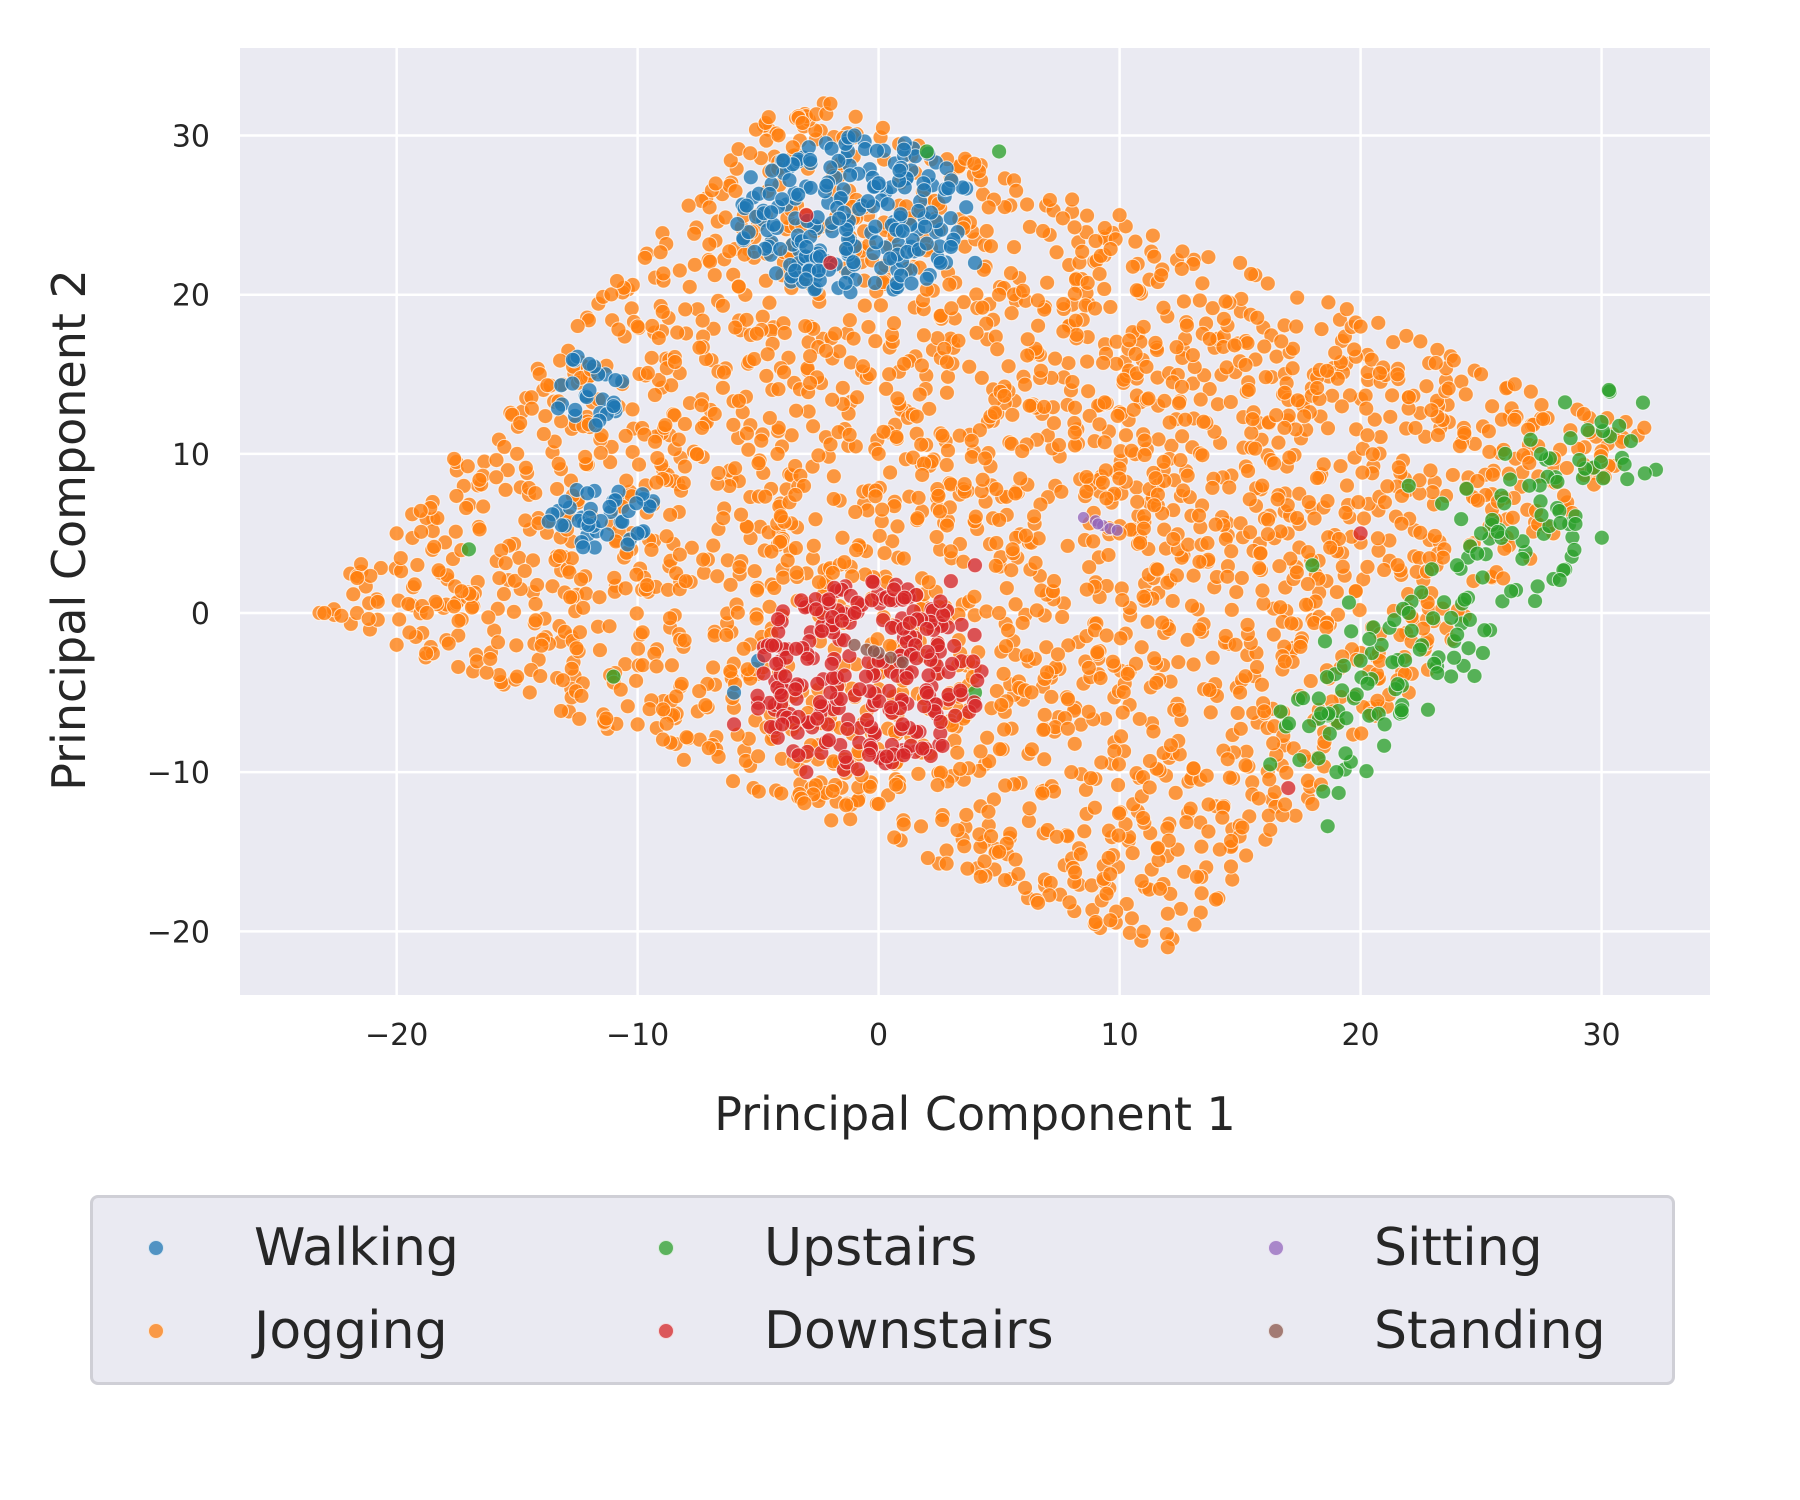 The height and width of the screenshot is (1500, 1800). Describe the element at coordinates (303, 1248) in the screenshot. I see `legend-item-walking: Walking` at that location.